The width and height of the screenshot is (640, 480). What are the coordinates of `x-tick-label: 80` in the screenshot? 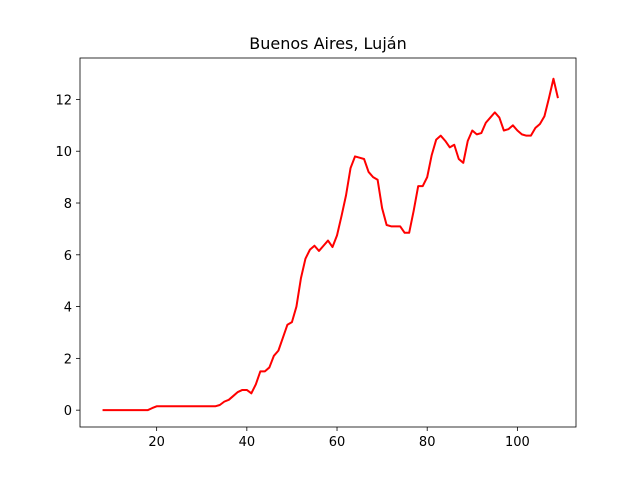 It's located at (427, 442).